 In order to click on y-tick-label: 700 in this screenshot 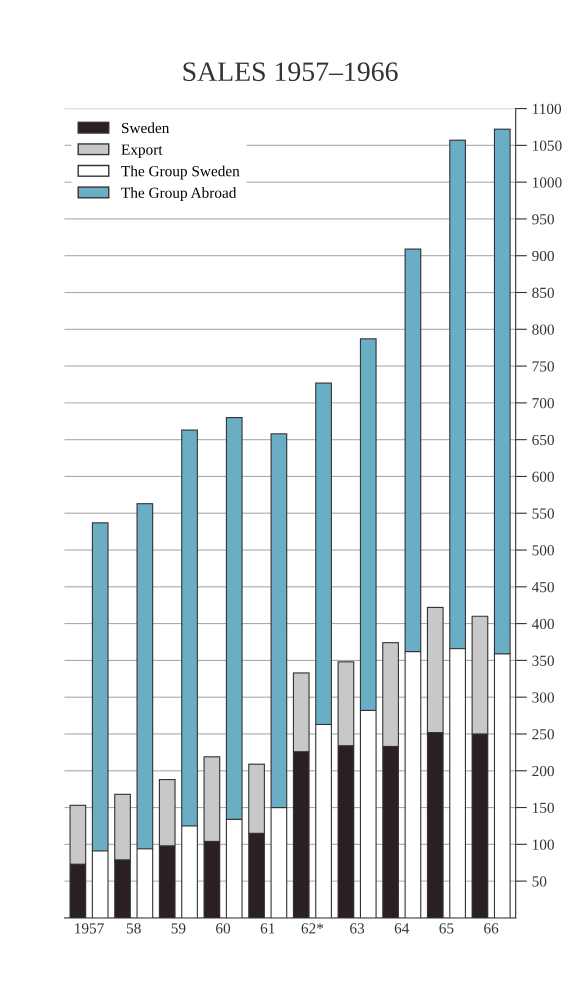, I will do `click(543, 403)`.